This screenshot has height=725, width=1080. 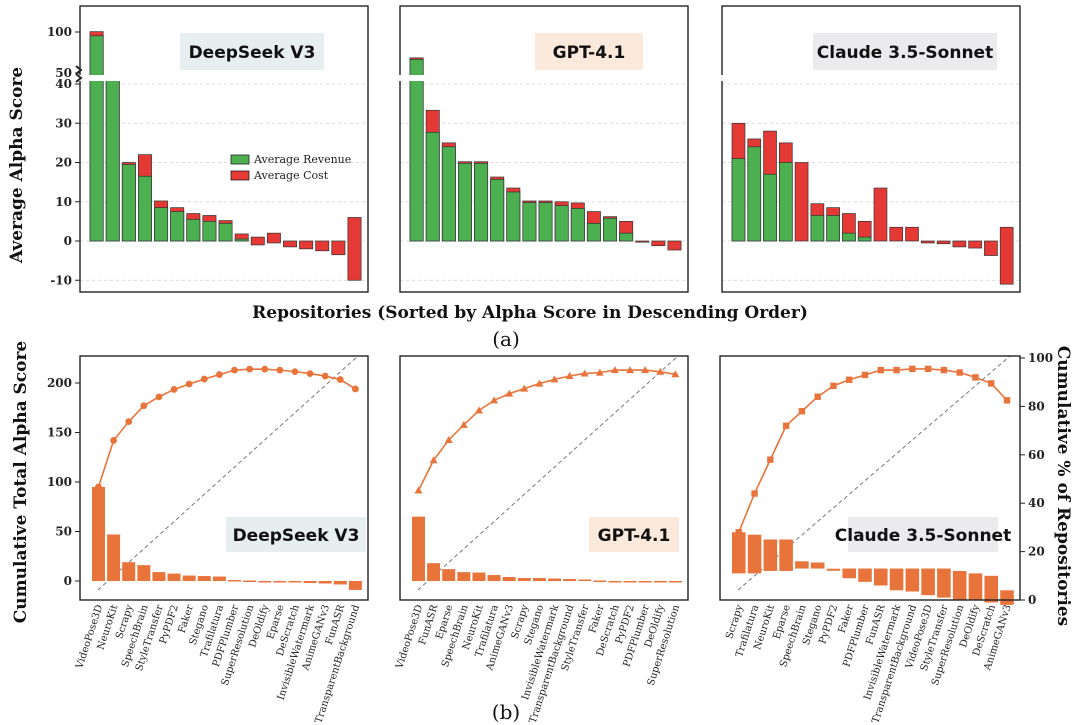 I want to click on chart-a-1: DeepSeek V3, so click(x=224, y=149).